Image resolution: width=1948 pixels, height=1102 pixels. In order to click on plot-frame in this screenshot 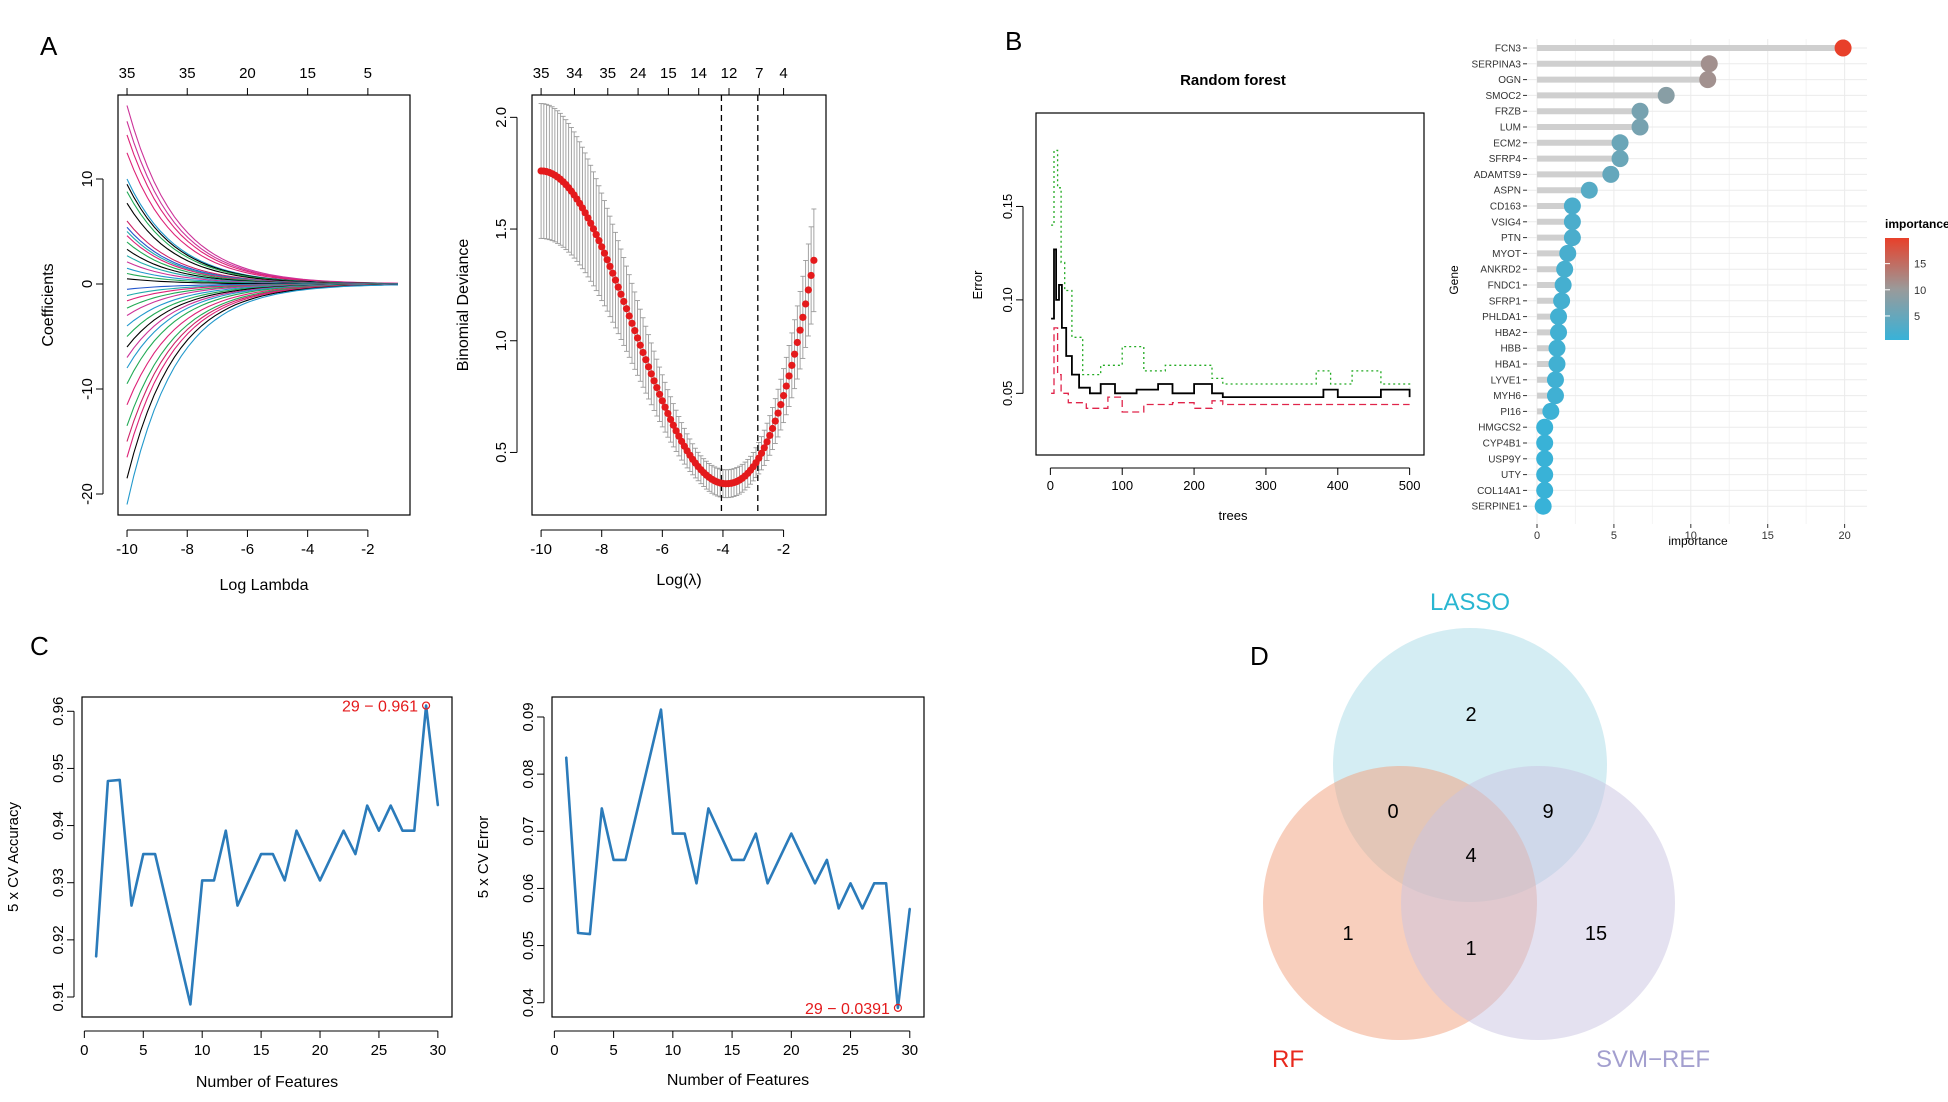, I will do `click(1230, 284)`.